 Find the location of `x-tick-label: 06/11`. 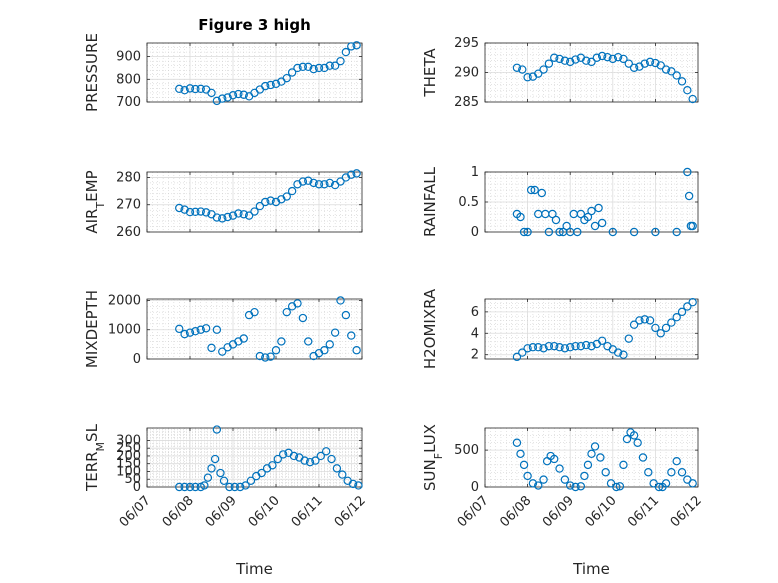

x-tick-label: 06/11 is located at coordinates (307, 511).